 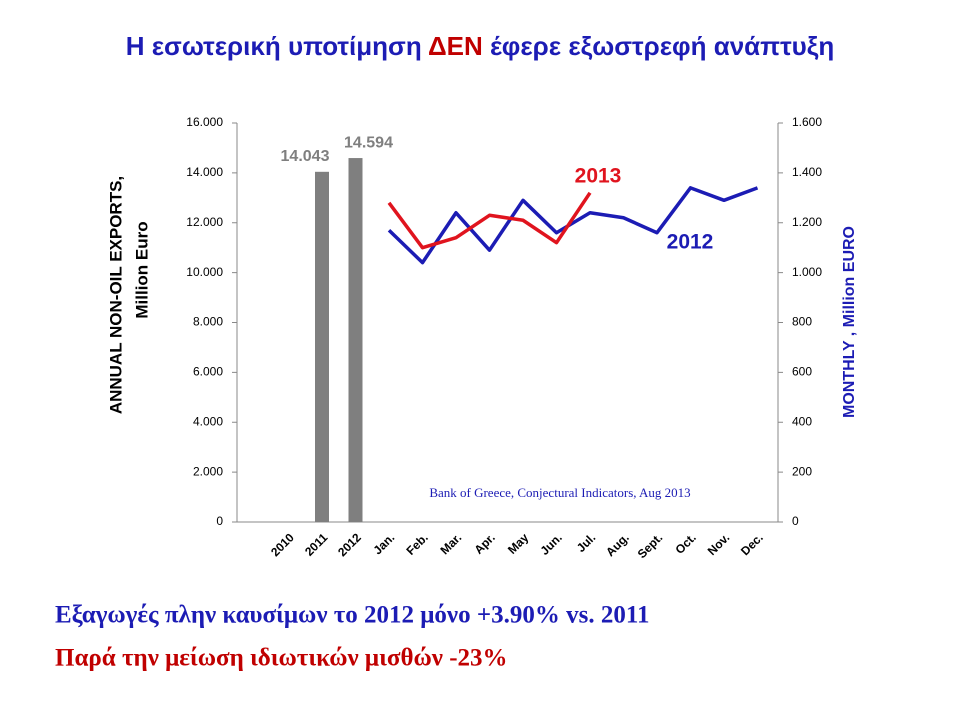 I want to click on y2-tick-label: 1.000, so click(x=807, y=272).